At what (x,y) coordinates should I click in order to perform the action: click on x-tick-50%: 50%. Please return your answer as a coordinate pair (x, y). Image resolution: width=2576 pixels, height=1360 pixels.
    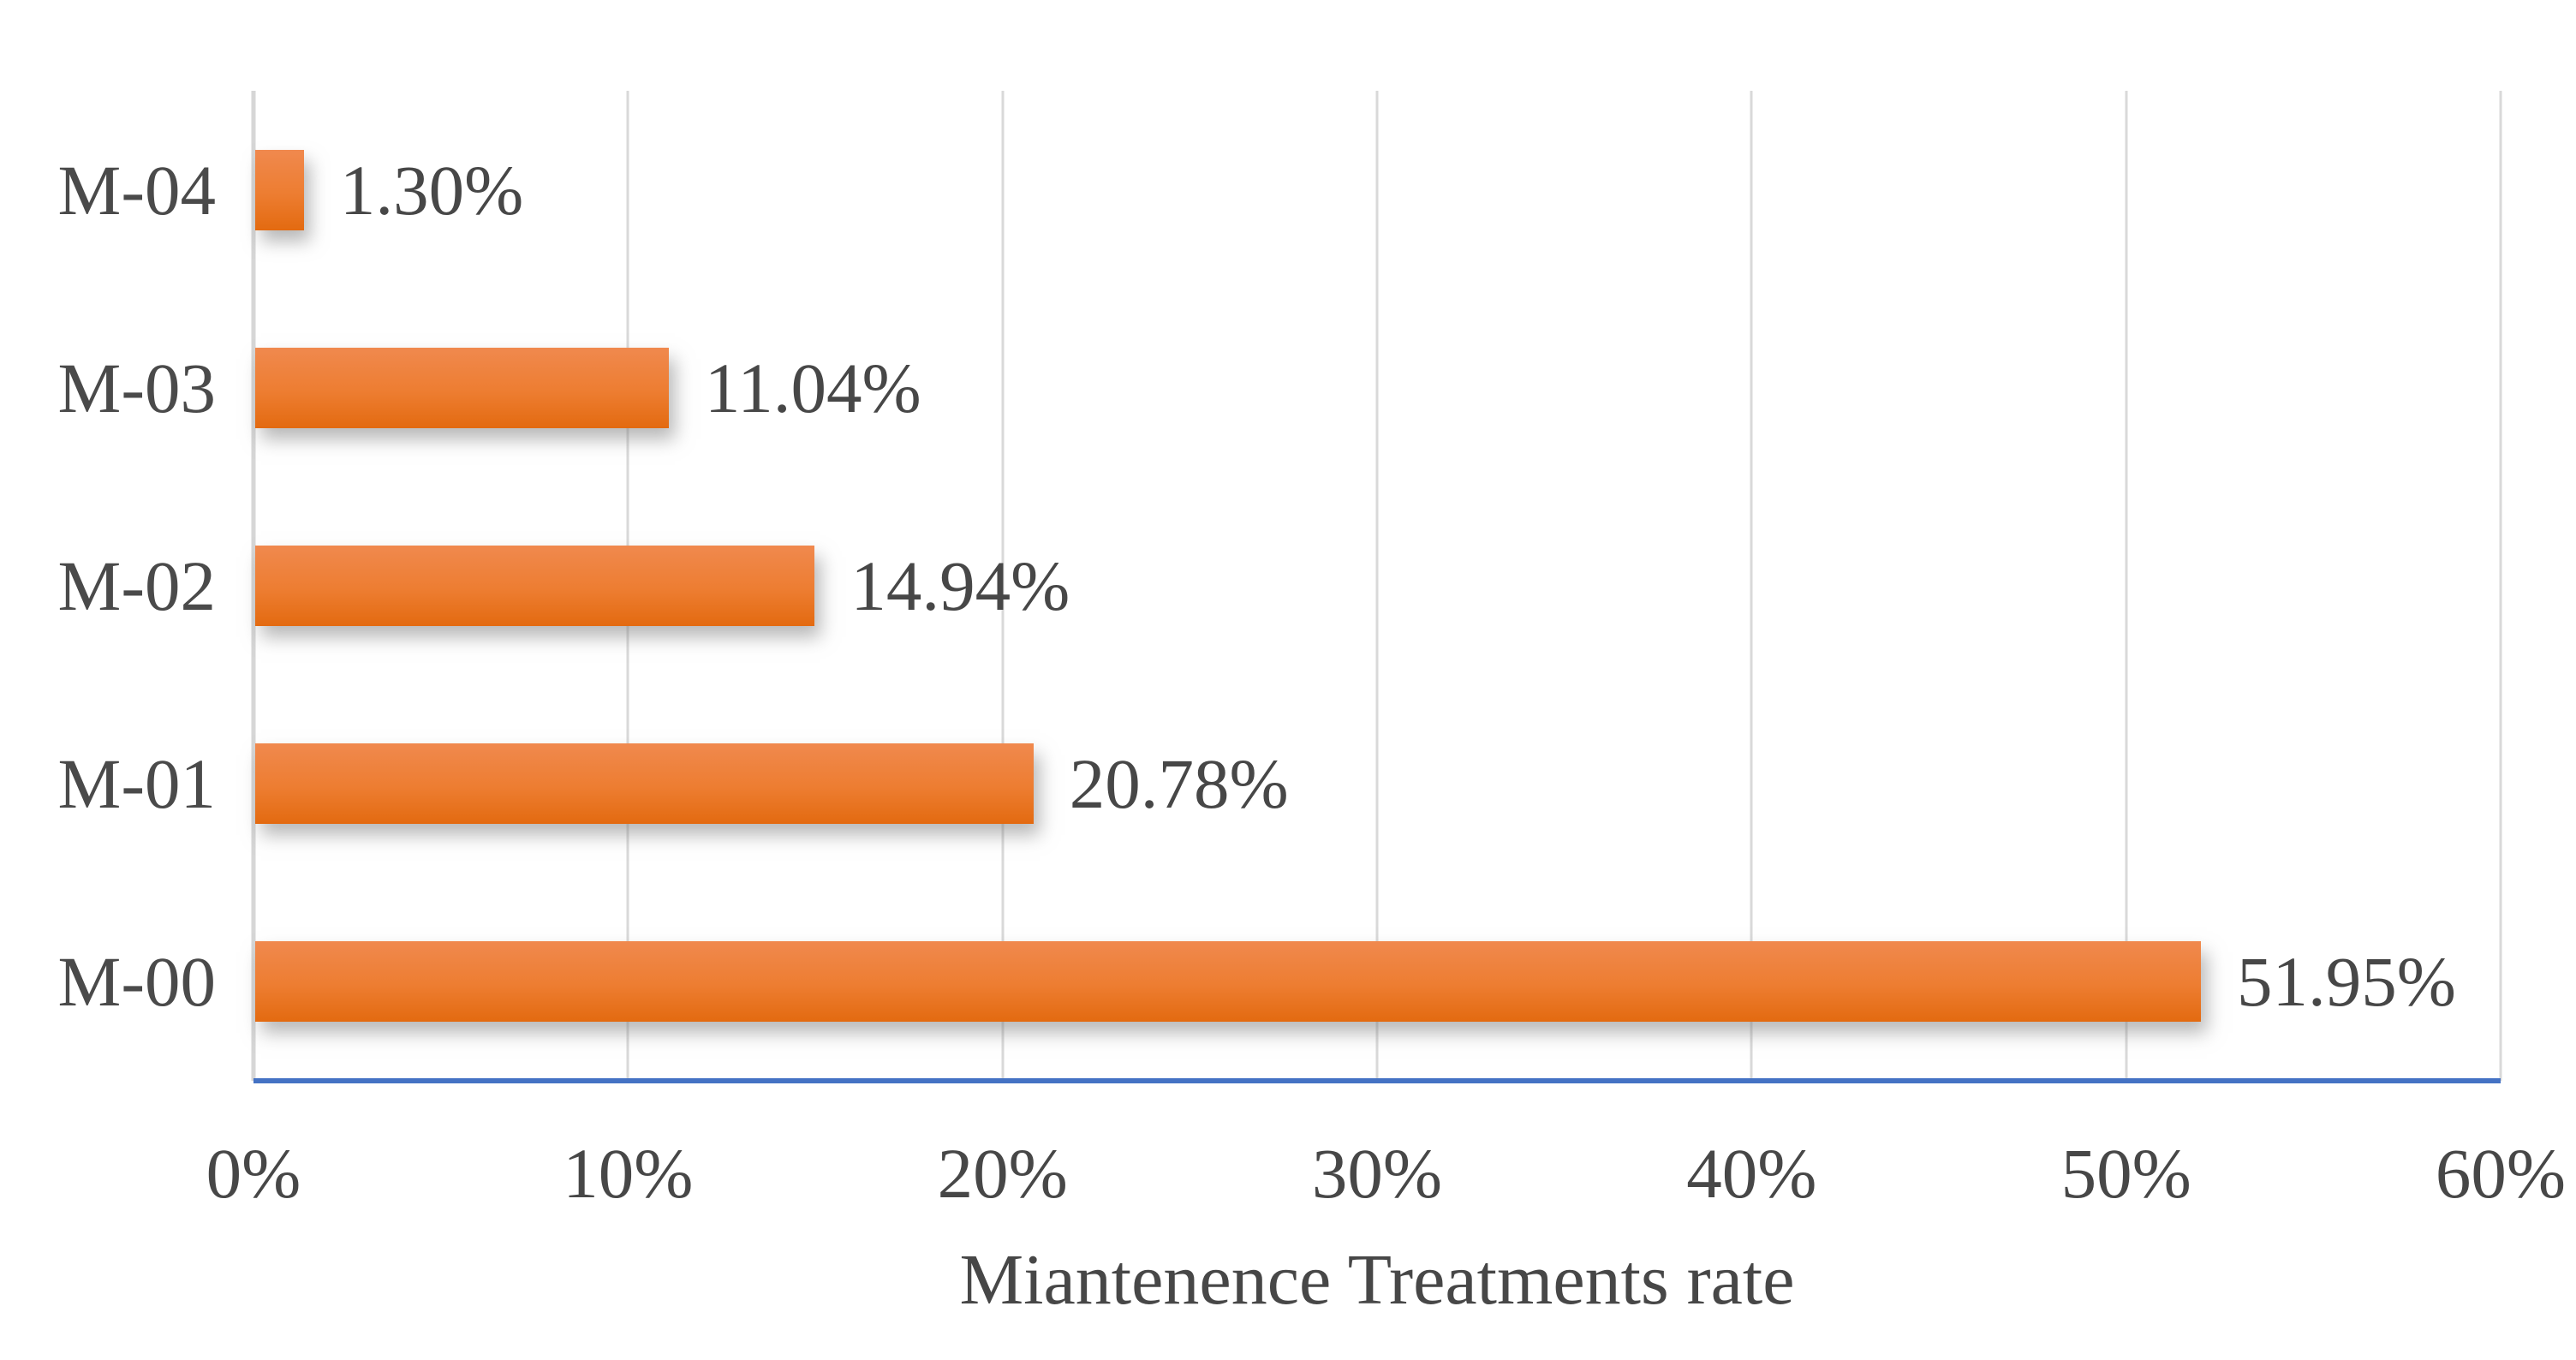
    Looking at the image, I should click on (2125, 1173).